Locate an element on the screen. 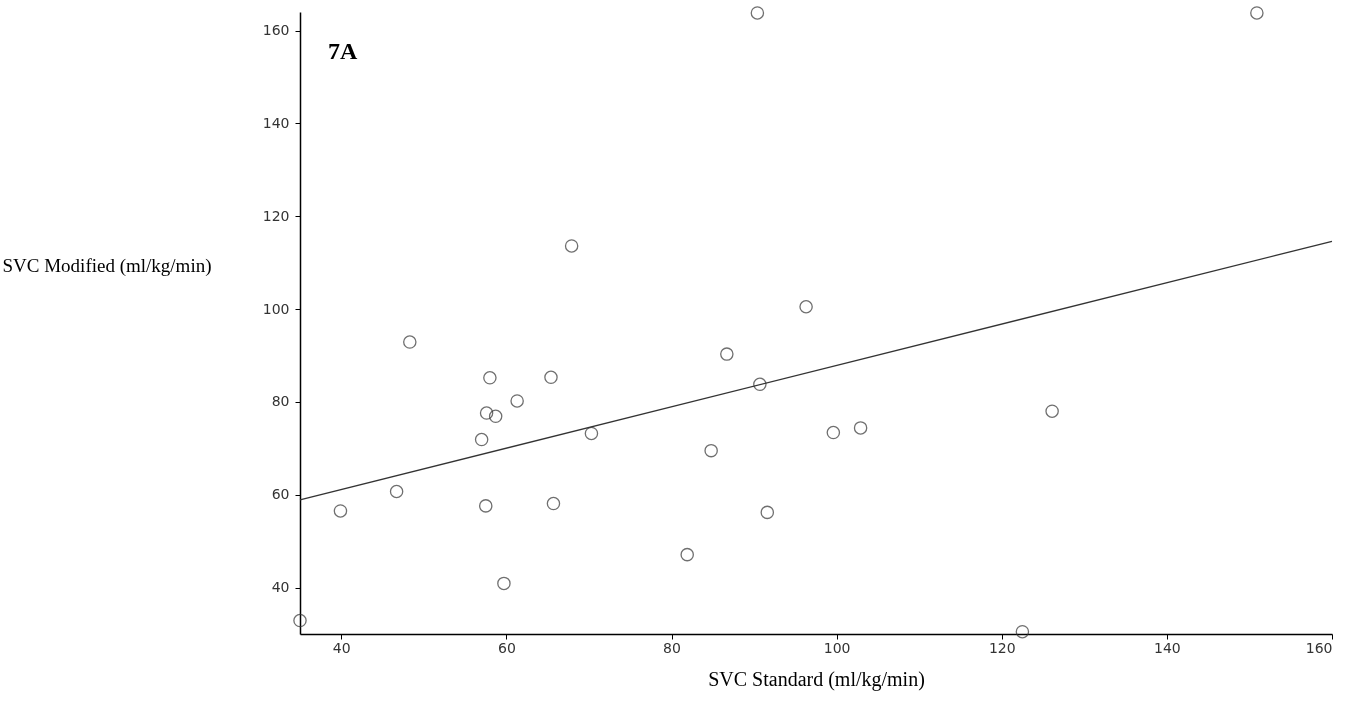 This screenshot has width=1354, height=710. y-tick-label: 60 is located at coordinates (280, 494).